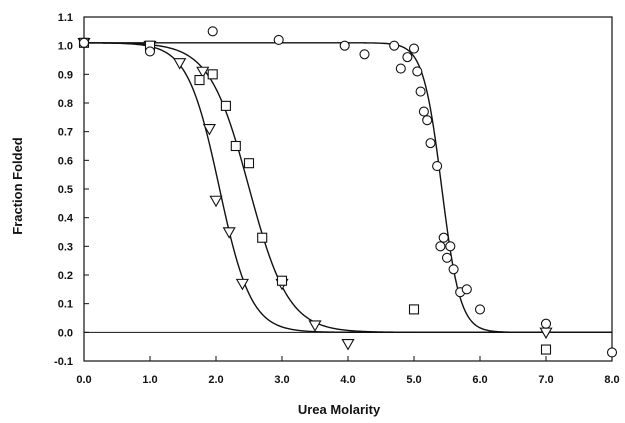 This screenshot has height=423, width=625. Describe the element at coordinates (83, 380) in the screenshot. I see `x-tick-label: 0.0` at that location.